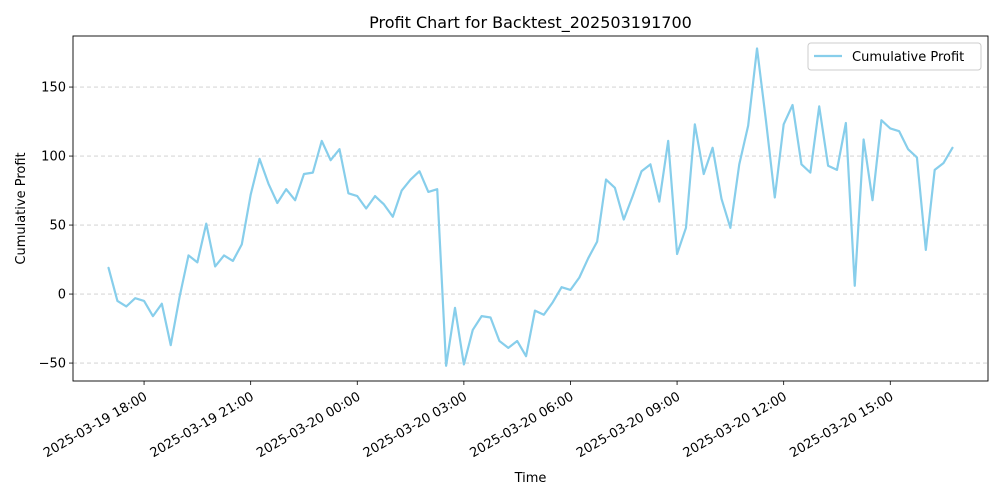  Describe the element at coordinates (53, 157) in the screenshot. I see `y-tick-label: 100` at that location.